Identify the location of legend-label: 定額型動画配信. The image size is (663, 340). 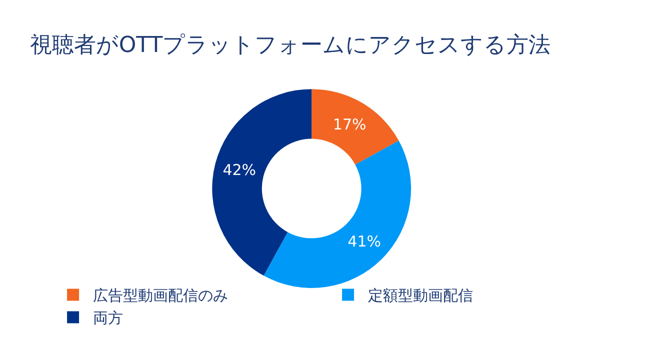
(421, 295).